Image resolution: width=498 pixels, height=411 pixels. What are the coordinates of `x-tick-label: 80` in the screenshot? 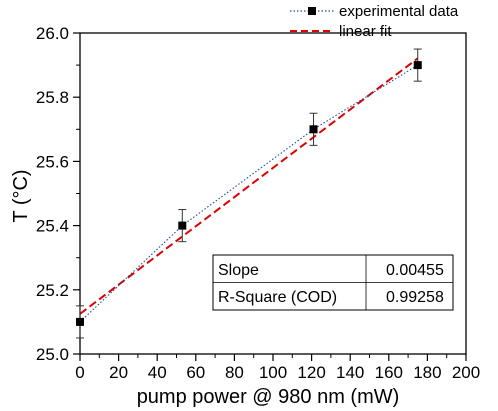 It's located at (234, 372).